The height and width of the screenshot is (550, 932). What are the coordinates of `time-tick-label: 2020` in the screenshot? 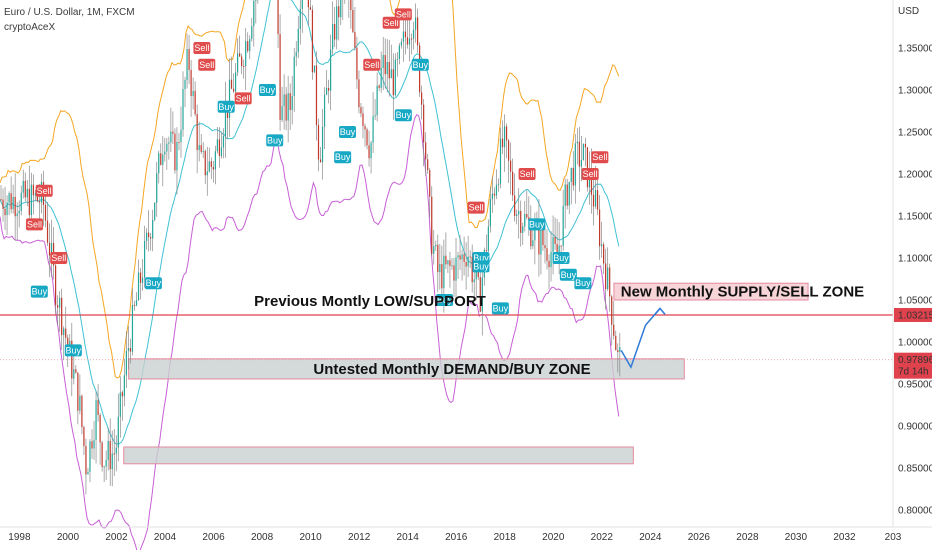 It's located at (553, 537).